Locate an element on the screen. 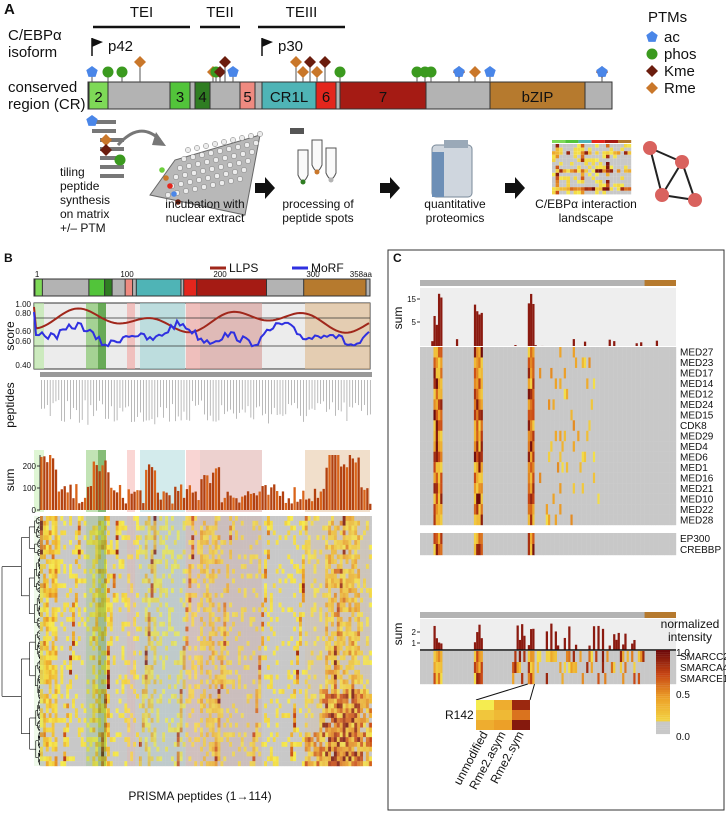 The image size is (726, 814). llps-line is located at coordinates (201, 320).